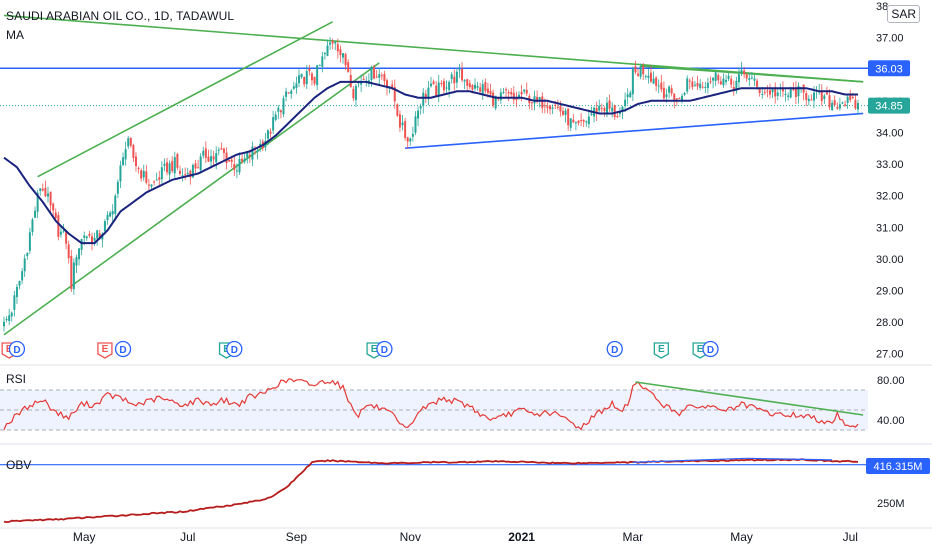 This screenshot has height=550, width=932. What do you see at coordinates (105, 349) in the screenshot?
I see `earnings-marker-letter: E` at bounding box center [105, 349].